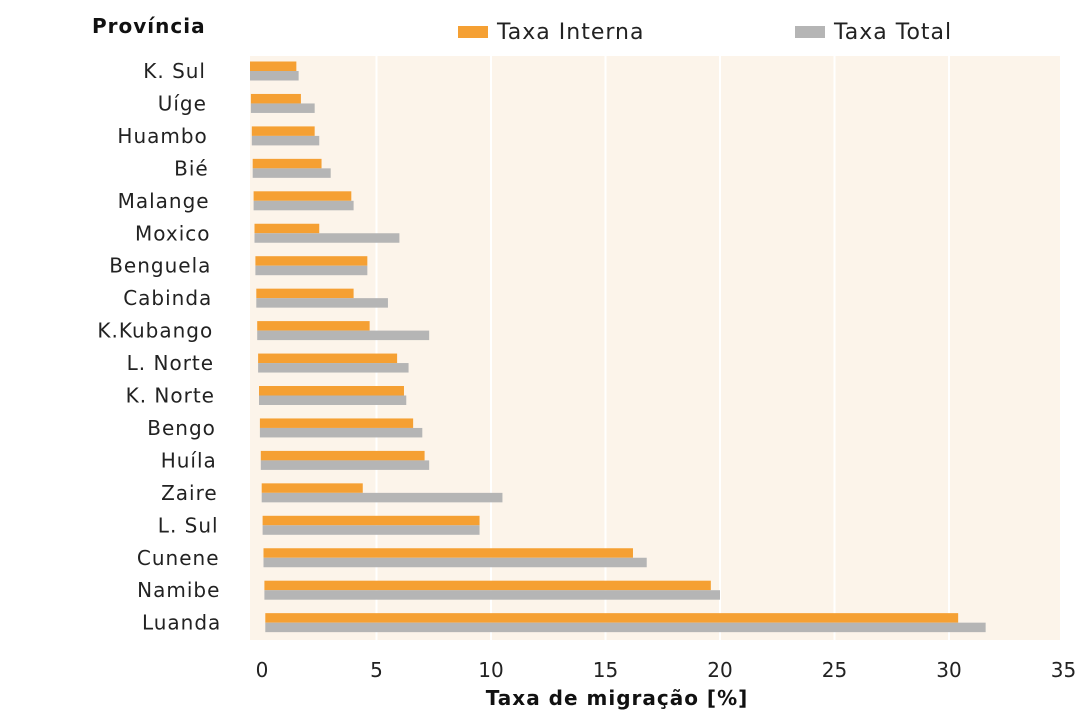  I want to click on x-tick-label-10: 10, so click(490, 670).